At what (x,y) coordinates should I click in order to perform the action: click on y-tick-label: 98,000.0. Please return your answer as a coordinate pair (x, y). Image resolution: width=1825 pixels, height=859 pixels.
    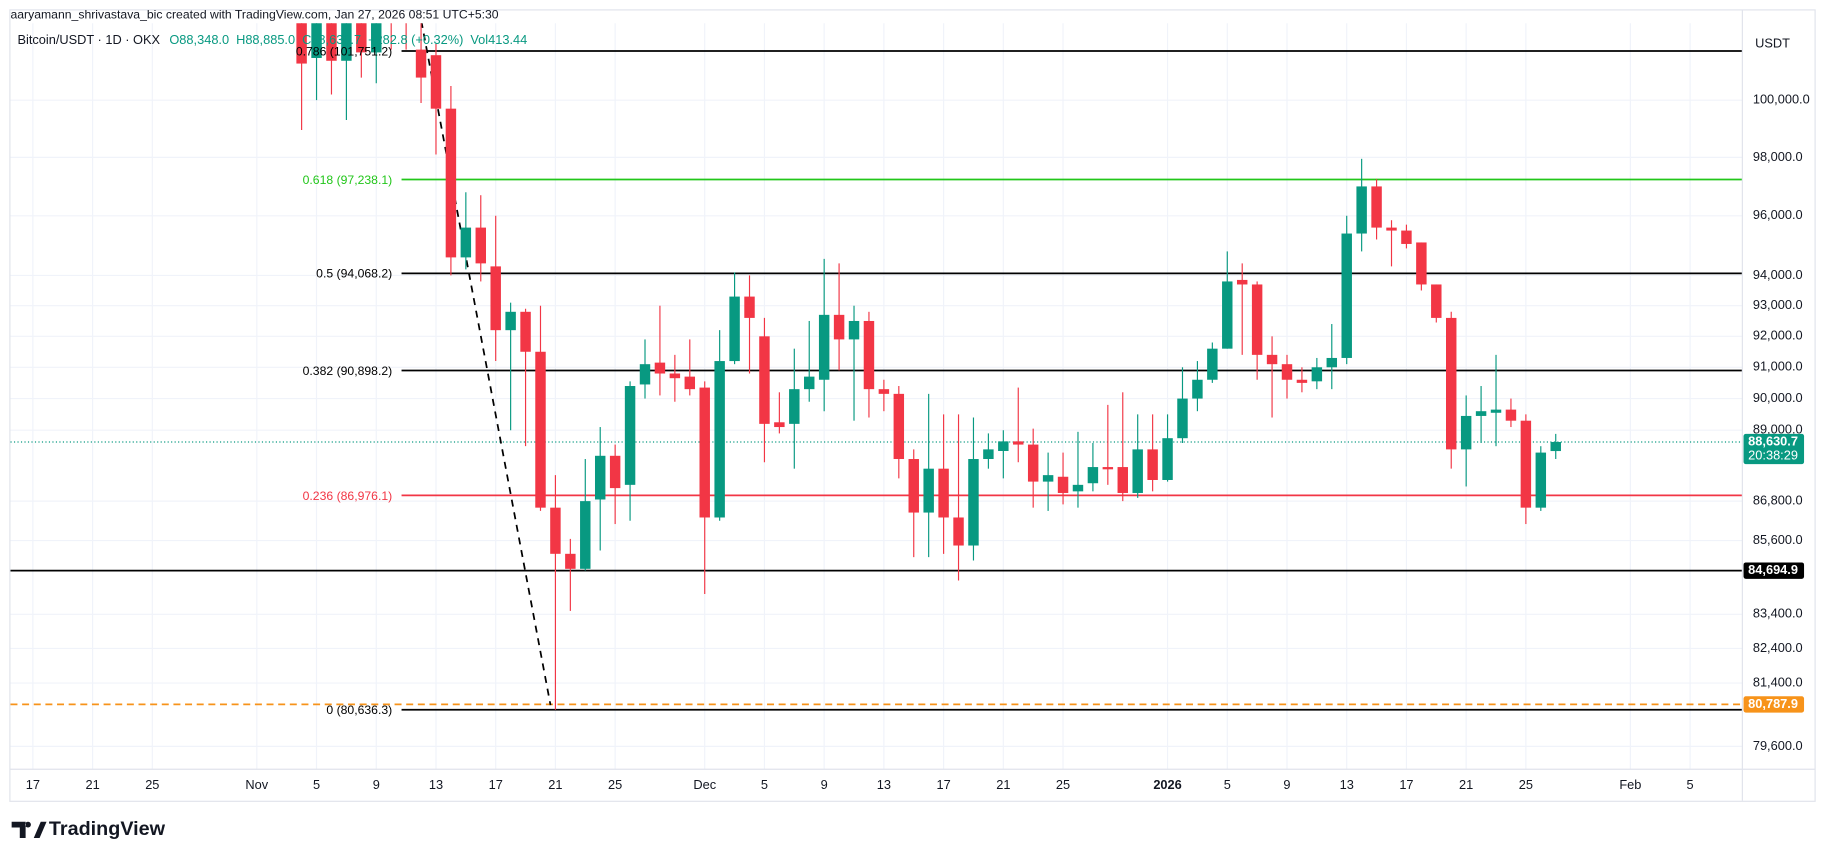
    Looking at the image, I should click on (1778, 156).